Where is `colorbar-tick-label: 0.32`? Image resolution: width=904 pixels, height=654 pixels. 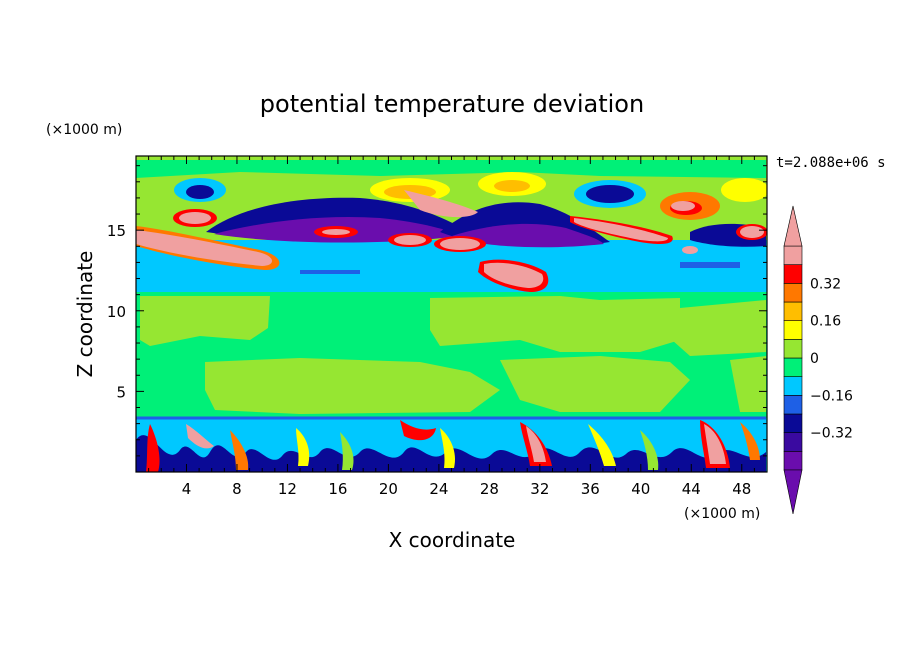
colorbar-tick-label: 0.32 is located at coordinates (825, 284).